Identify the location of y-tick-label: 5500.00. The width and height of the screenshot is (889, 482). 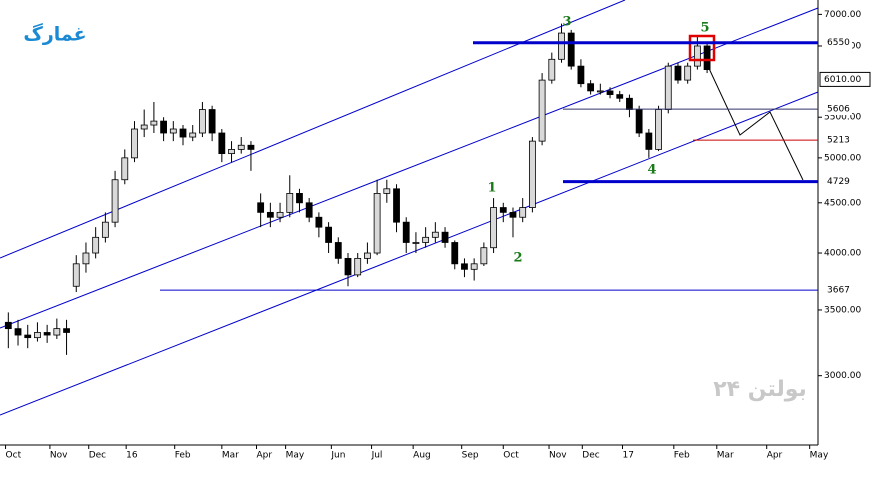
(842, 118).